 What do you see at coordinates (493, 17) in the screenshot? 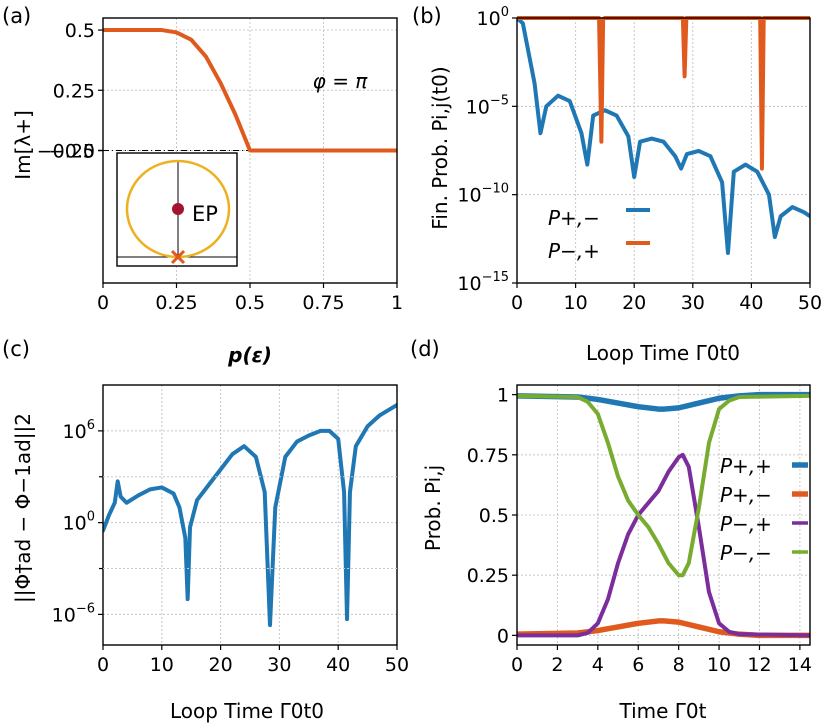
I see `b-ytick-label-0: 10⁰` at bounding box center [493, 17].